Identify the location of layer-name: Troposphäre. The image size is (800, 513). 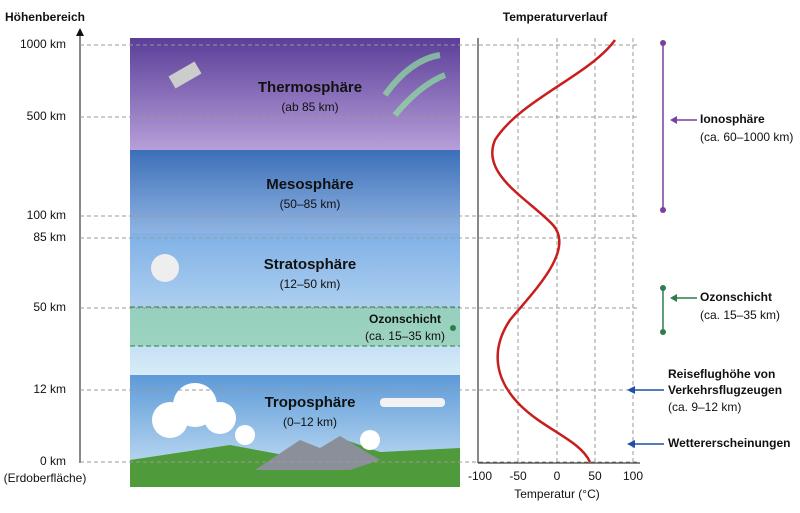
(310, 402).